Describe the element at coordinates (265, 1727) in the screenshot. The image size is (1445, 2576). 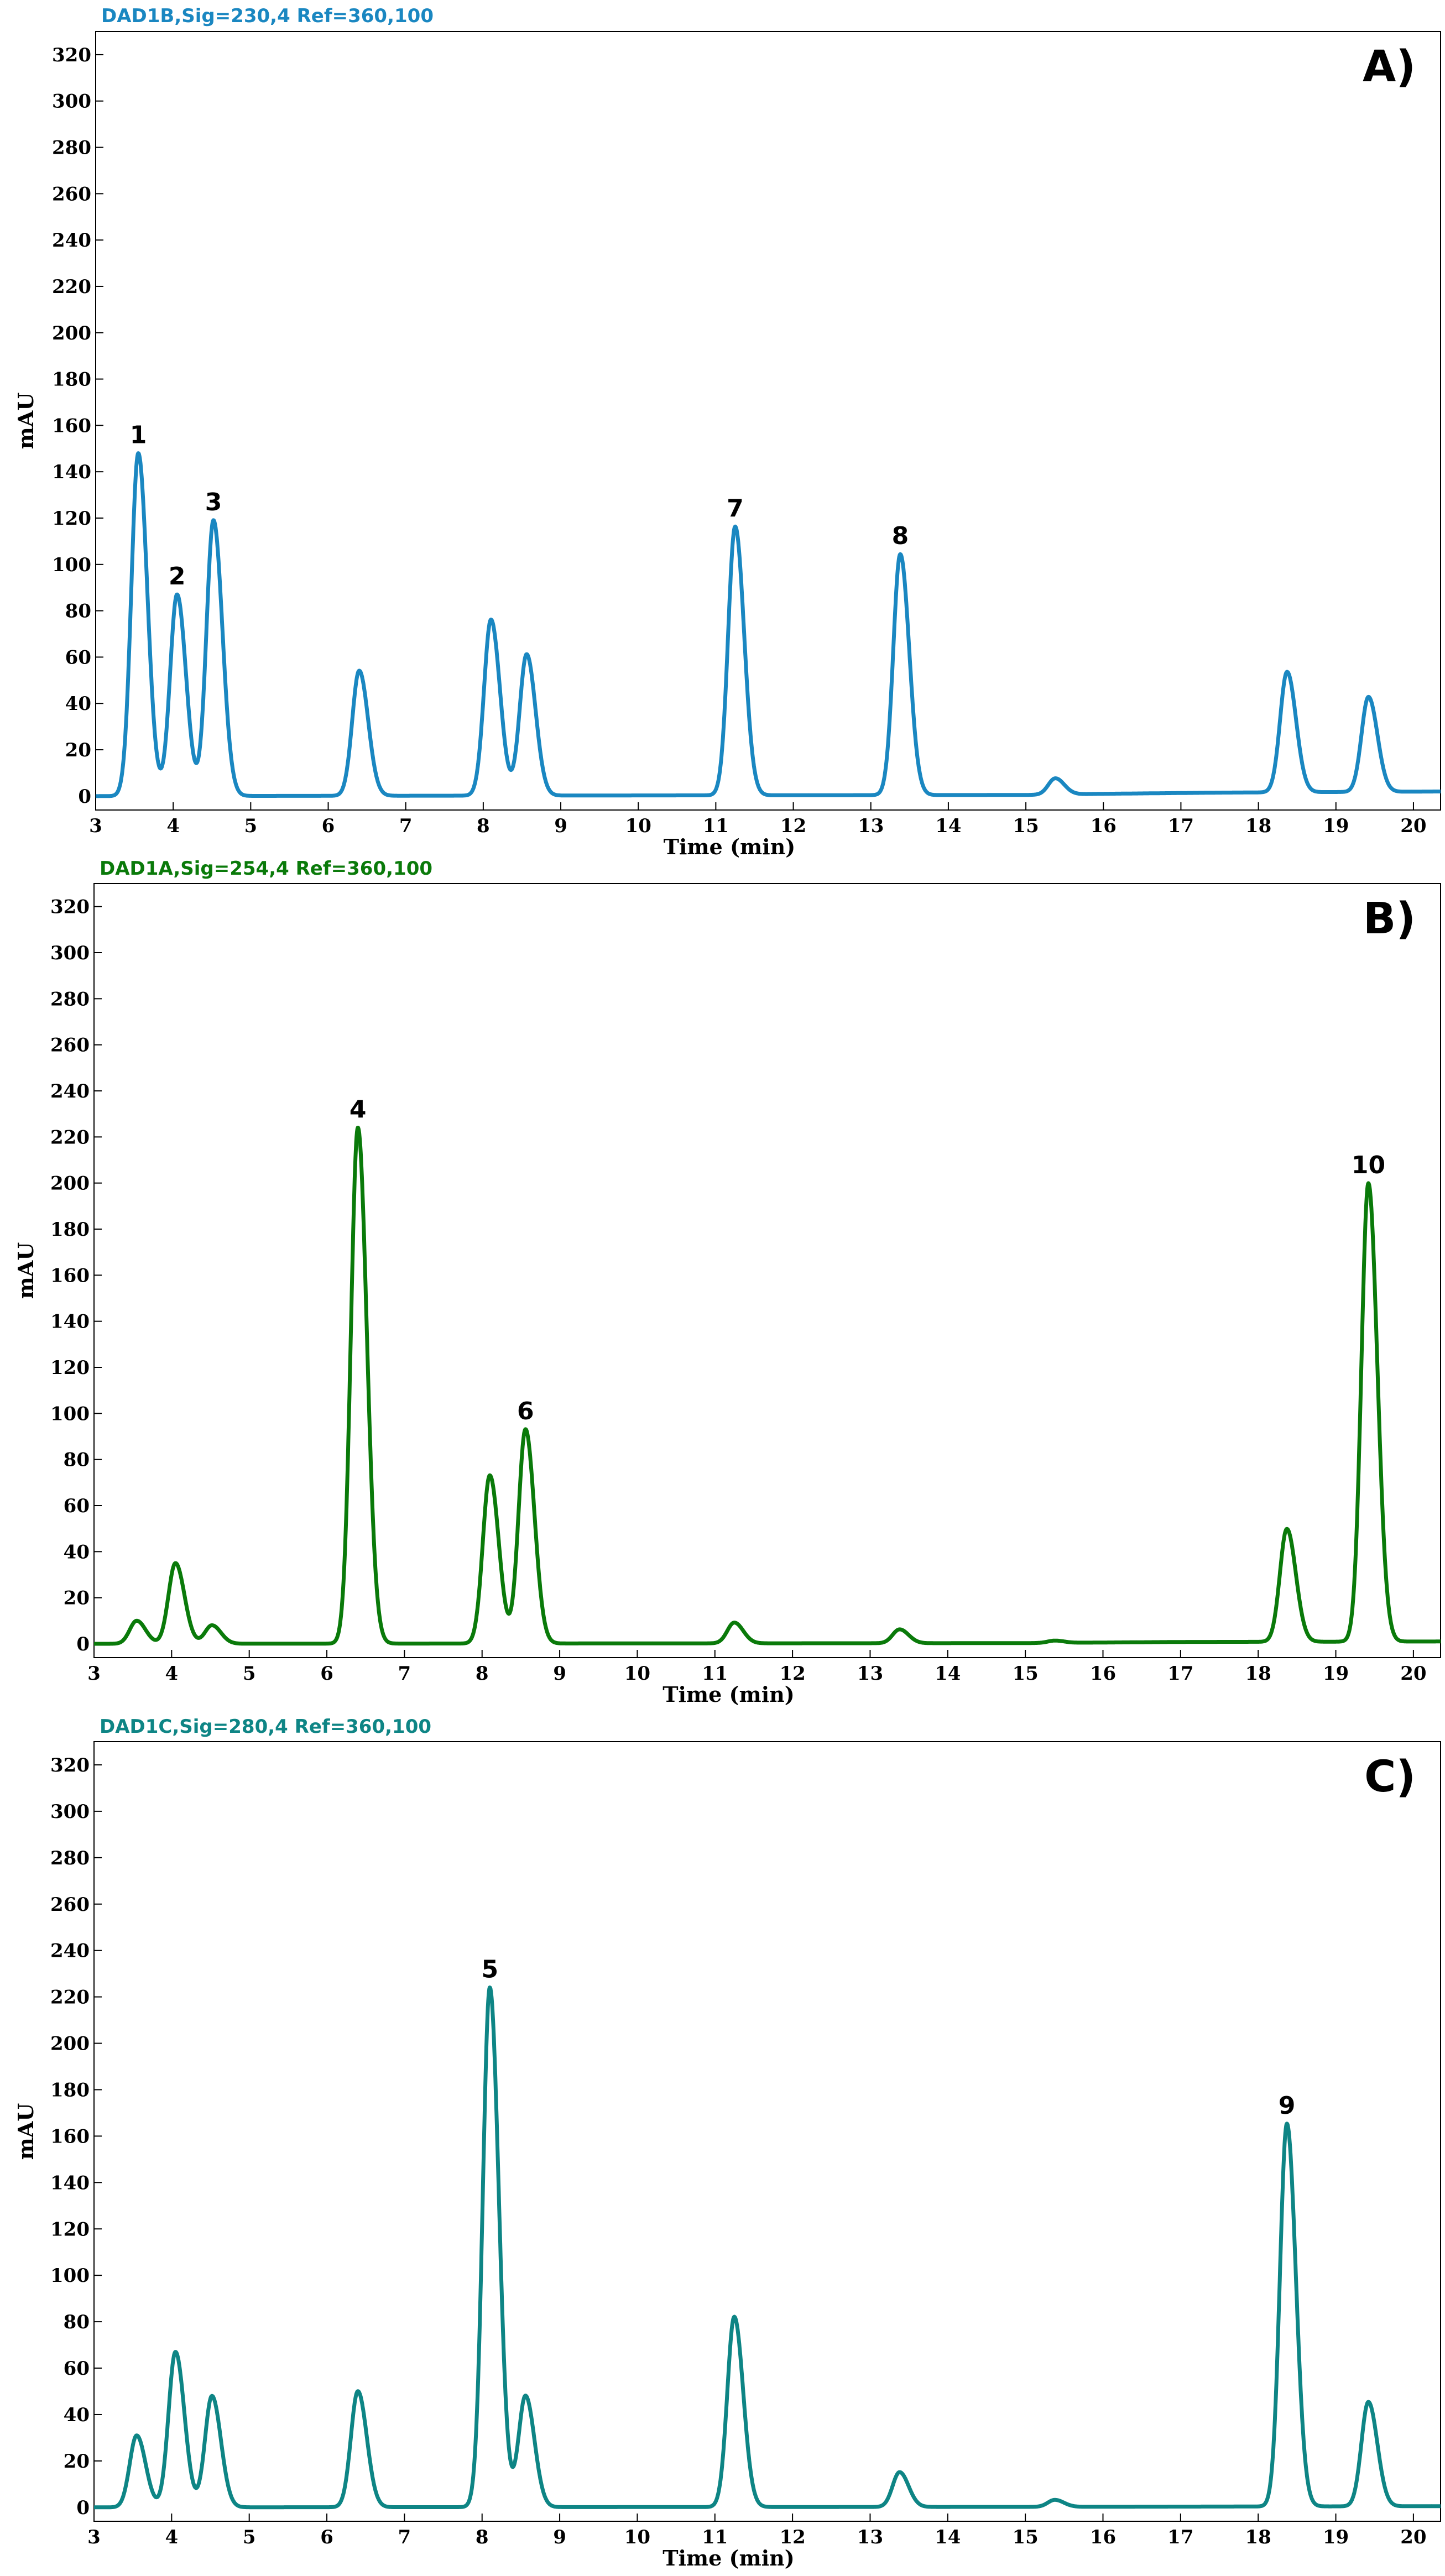
I see `signal-title: DAD1C,Sig=280,4 Ref=360,100` at that location.